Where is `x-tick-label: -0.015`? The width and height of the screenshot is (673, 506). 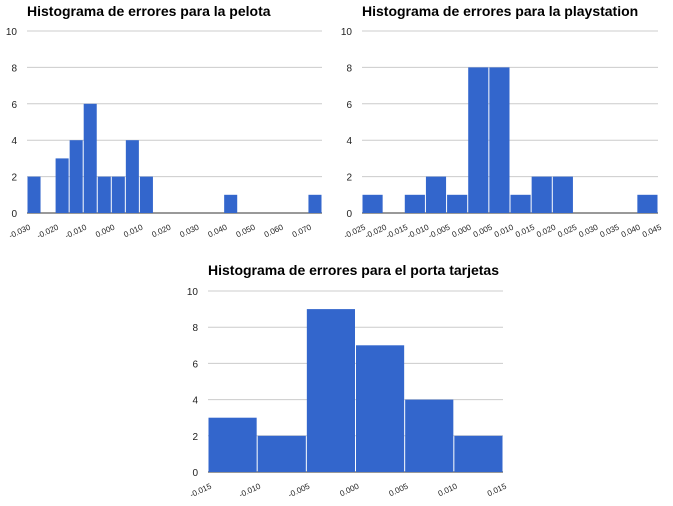
x-tick-label: -0.015 is located at coordinates (200, 490).